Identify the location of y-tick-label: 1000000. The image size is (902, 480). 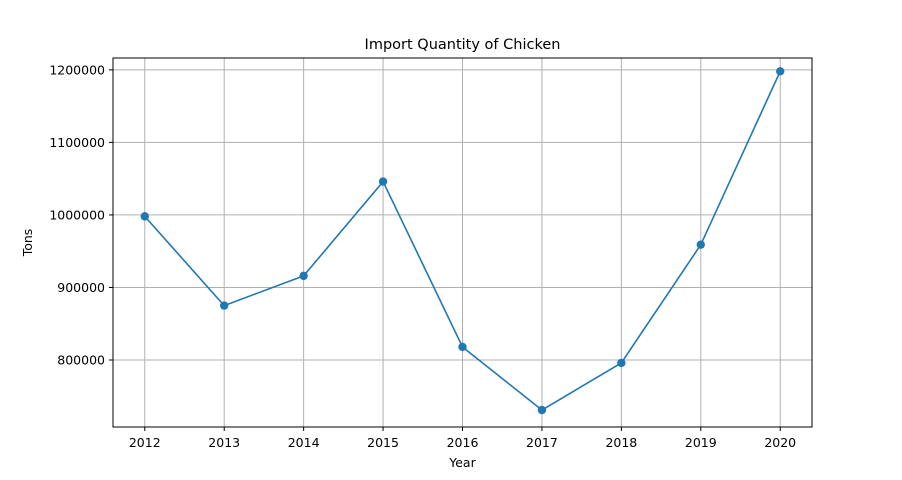
(77, 214).